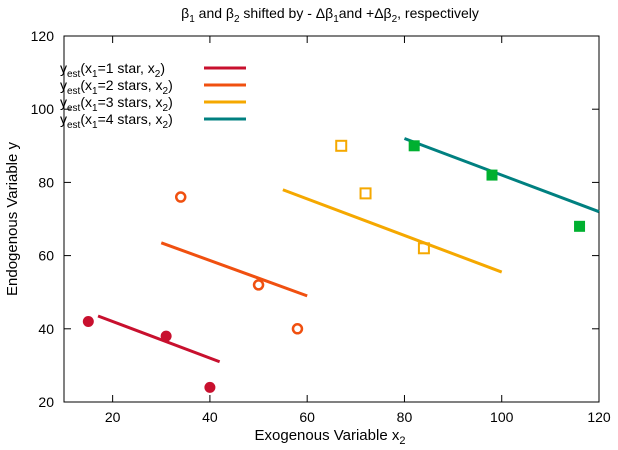  What do you see at coordinates (46, 402) in the screenshot?
I see `y-tick-label: 20` at bounding box center [46, 402].